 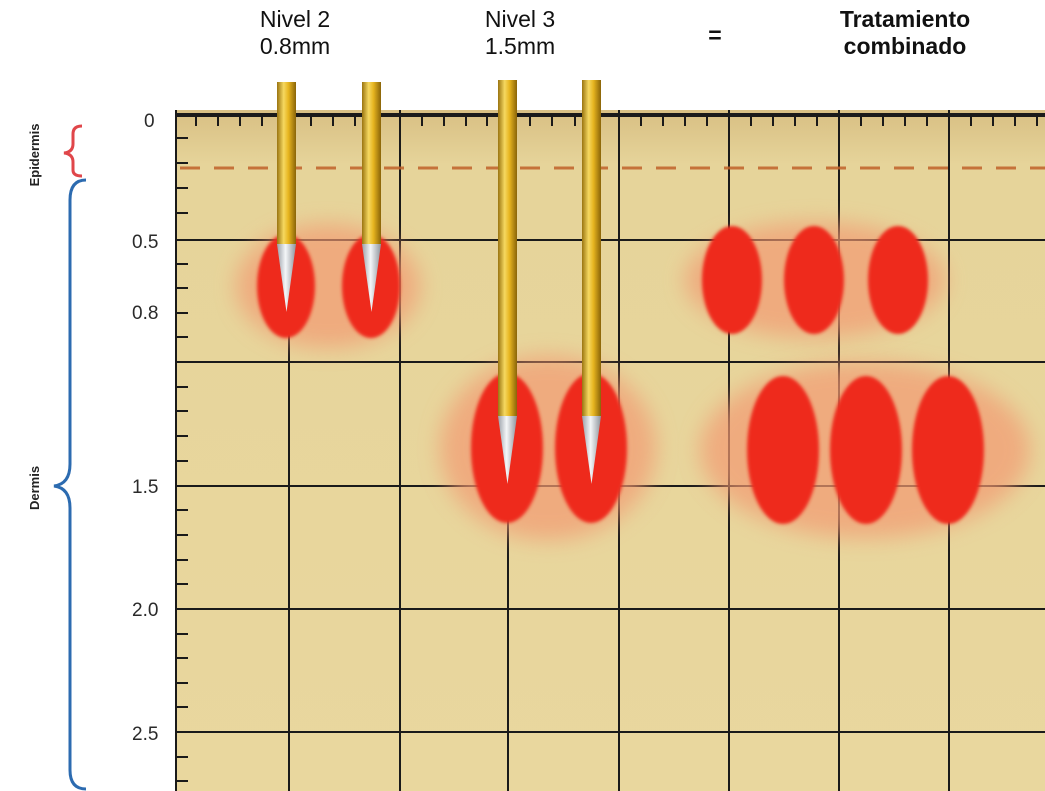 I want to click on header-level-3: Nivel 3 1.5mm, so click(x=520, y=33).